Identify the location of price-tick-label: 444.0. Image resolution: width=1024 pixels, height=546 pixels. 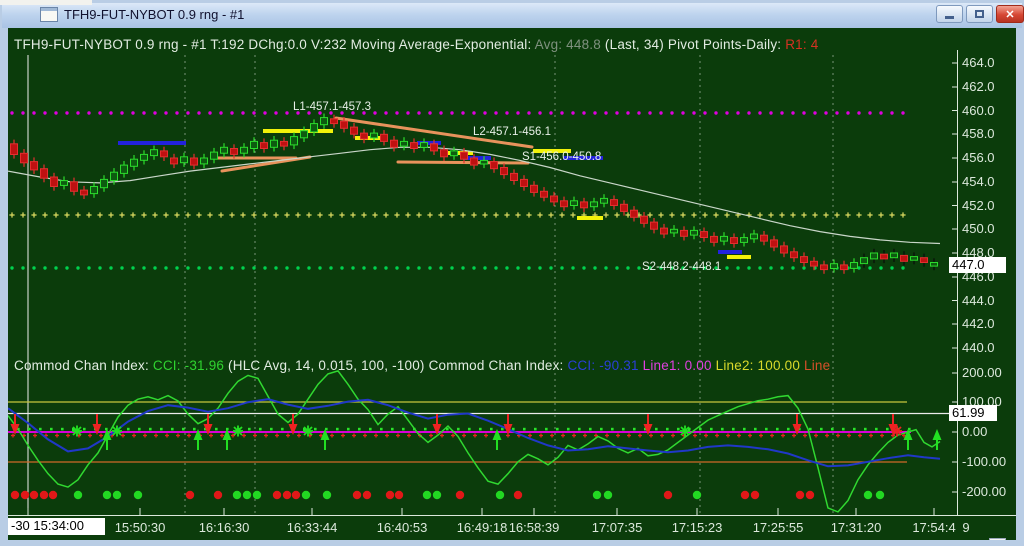
(978, 300).